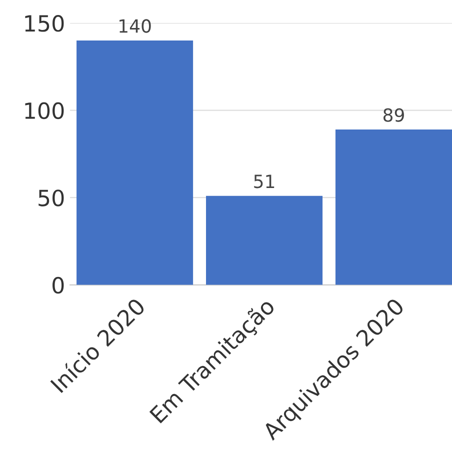 The height and width of the screenshot is (461, 452). What do you see at coordinates (58, 285) in the screenshot?
I see `y-tick-label: 0` at bounding box center [58, 285].